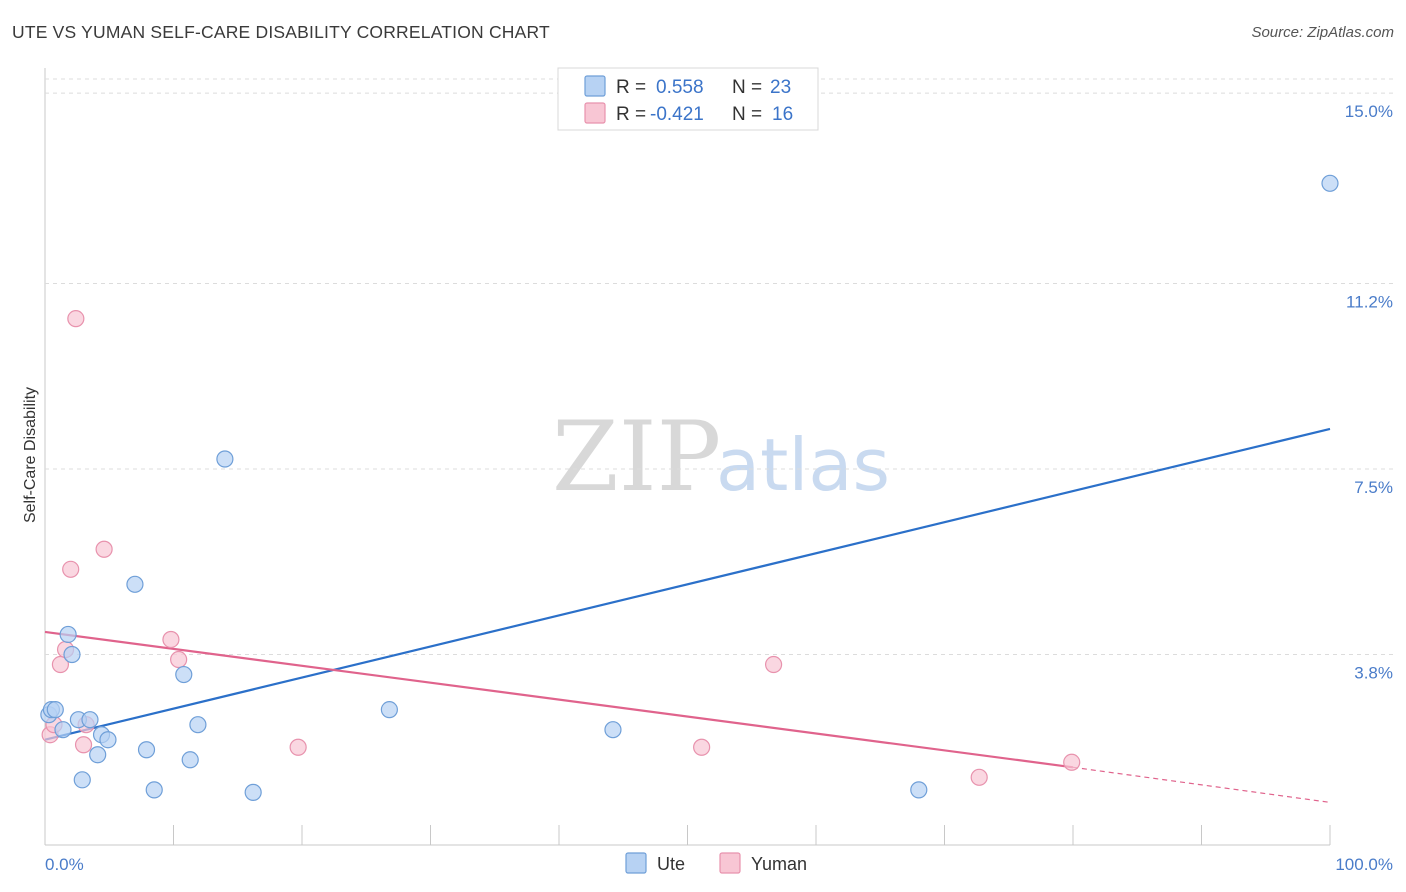  Describe the element at coordinates (1322, 32) in the screenshot. I see `chart-source: Source: ZipAtlas.com` at that location.